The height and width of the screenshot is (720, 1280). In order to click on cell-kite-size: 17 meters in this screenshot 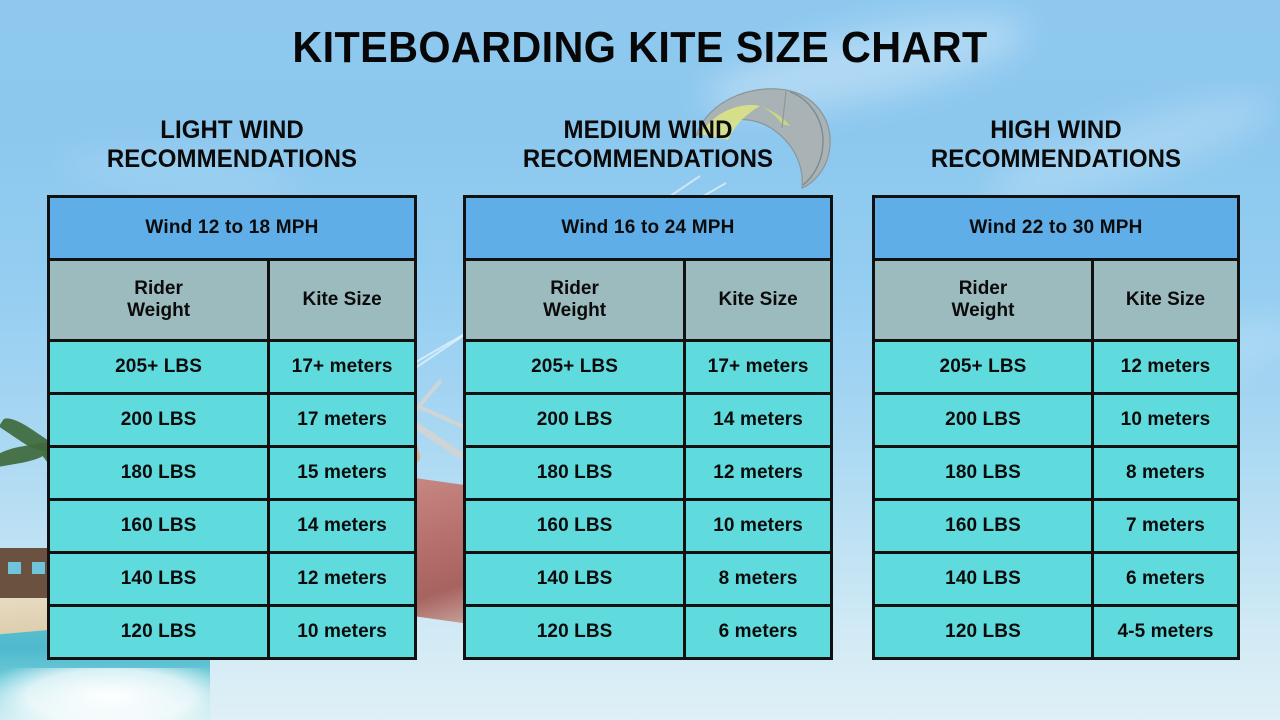, I will do `click(342, 420)`.